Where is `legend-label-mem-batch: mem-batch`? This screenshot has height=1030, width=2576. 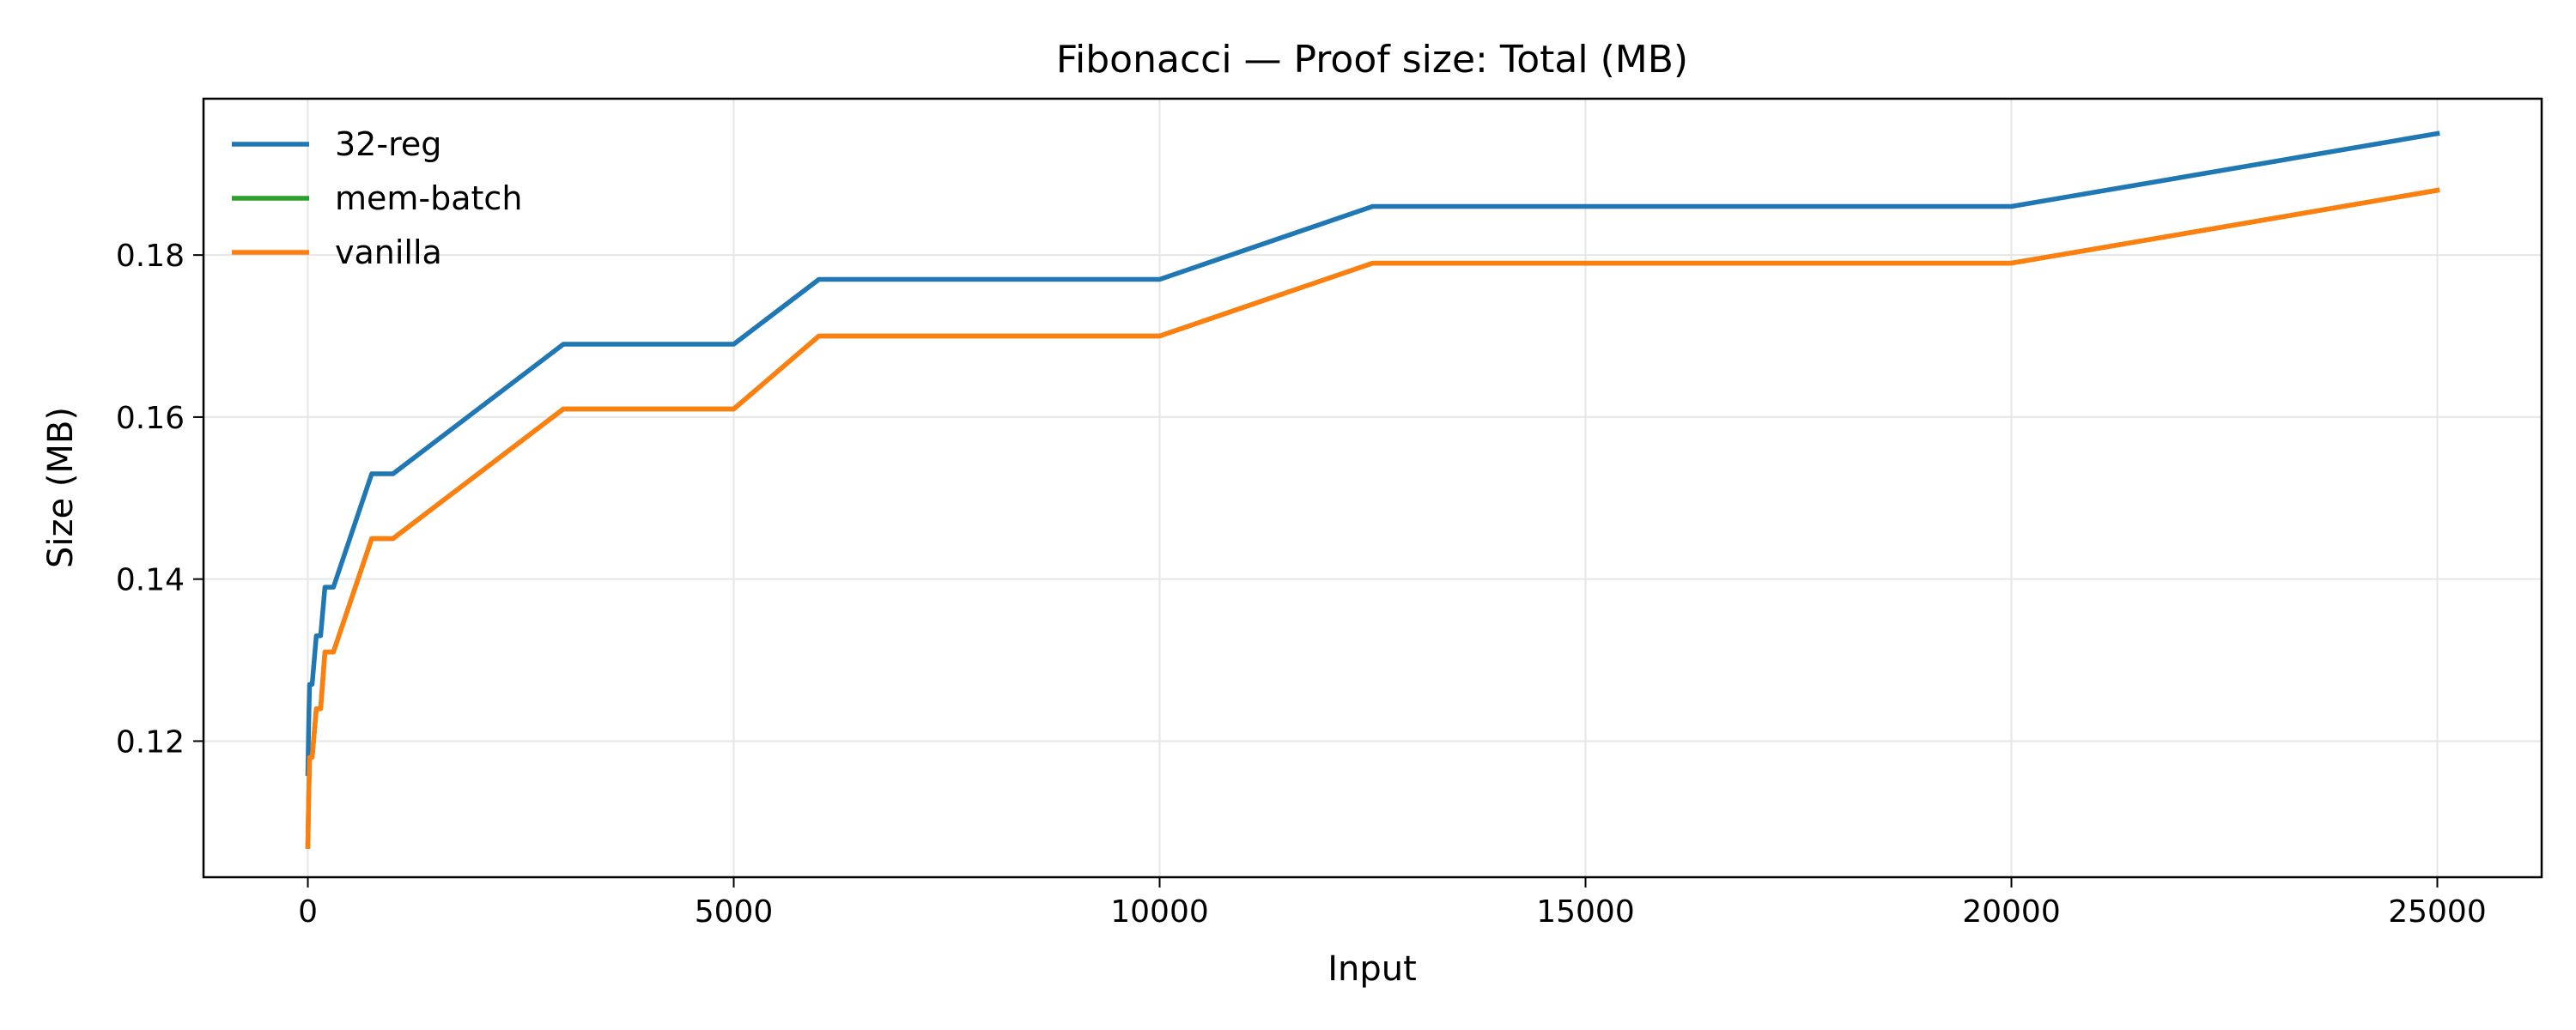 legend-label-mem-batch: mem-batch is located at coordinates (429, 198).